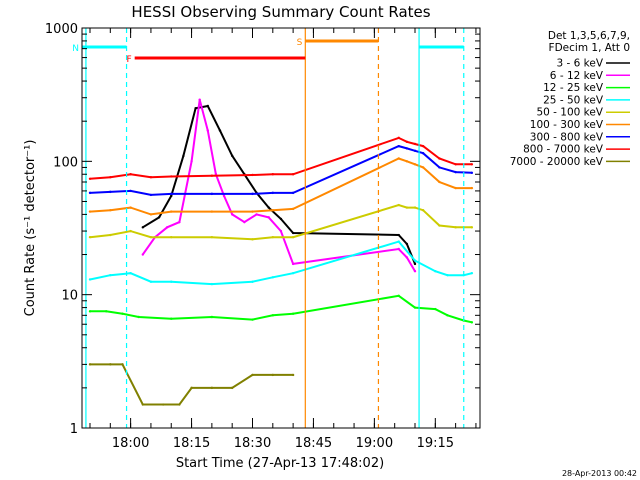 The image size is (640, 480). What do you see at coordinates (599, 473) in the screenshot?
I see `timestamp: 28-Apr-2013 00:42` at bounding box center [599, 473].